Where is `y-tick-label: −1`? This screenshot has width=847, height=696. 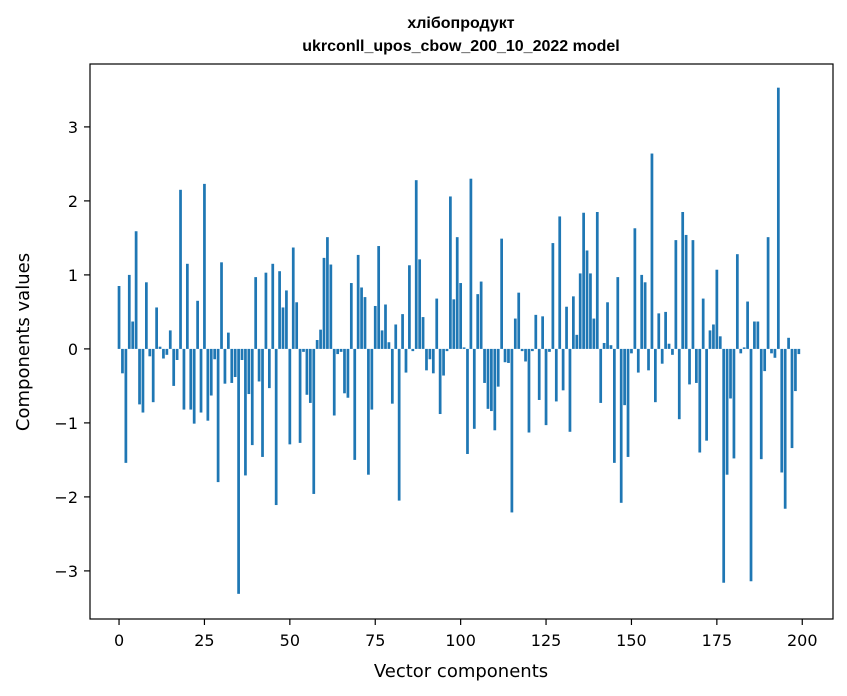 y-tick-label: −1 is located at coordinates (66, 423).